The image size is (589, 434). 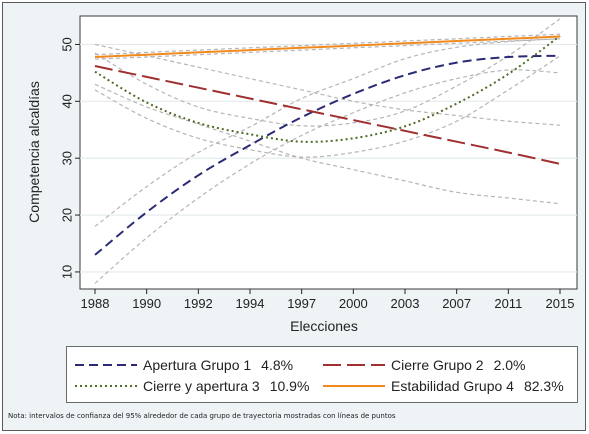 What do you see at coordinates (66, 44) in the screenshot?
I see `y-tick-label: 50` at bounding box center [66, 44].